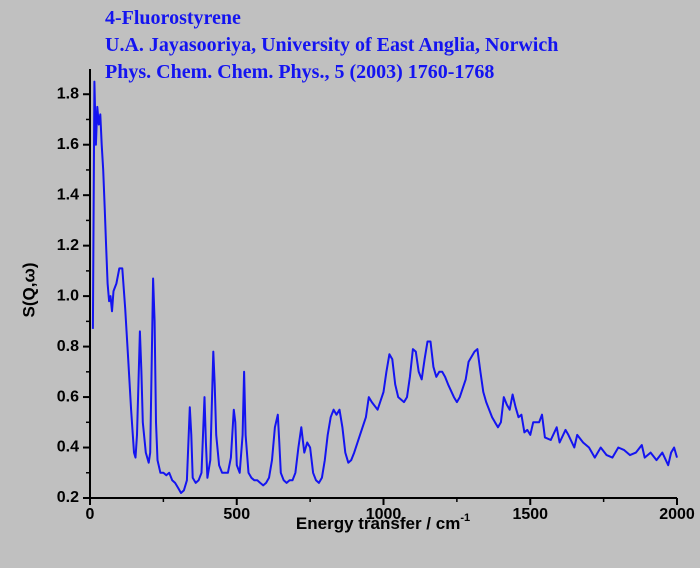 The width and height of the screenshot is (700, 568). Describe the element at coordinates (68, 144) in the screenshot. I see `y-tick-label: 1.6` at that location.